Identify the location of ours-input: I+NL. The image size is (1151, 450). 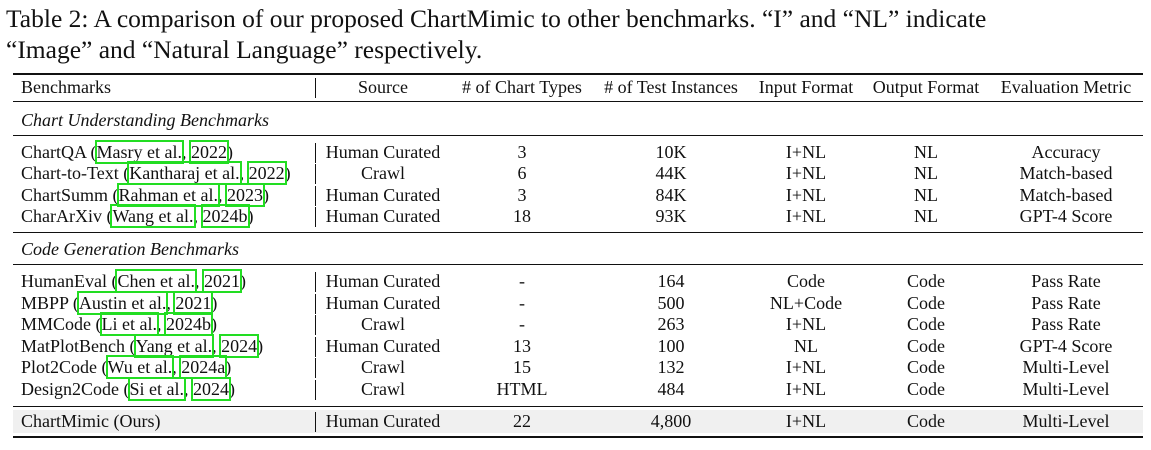
(806, 421).